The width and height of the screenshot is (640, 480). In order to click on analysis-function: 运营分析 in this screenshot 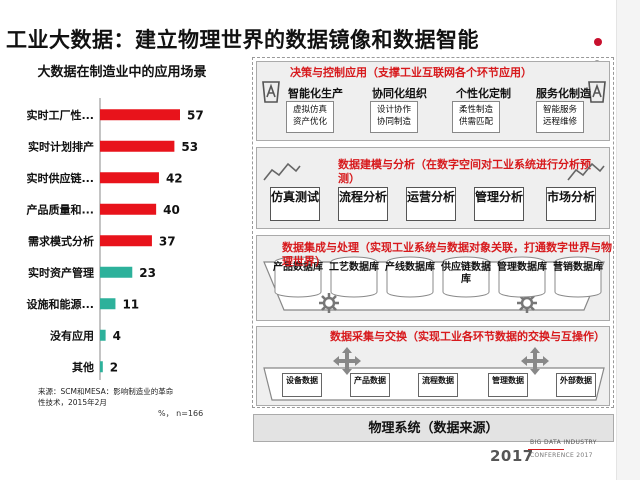, I will do `click(431, 204)`.